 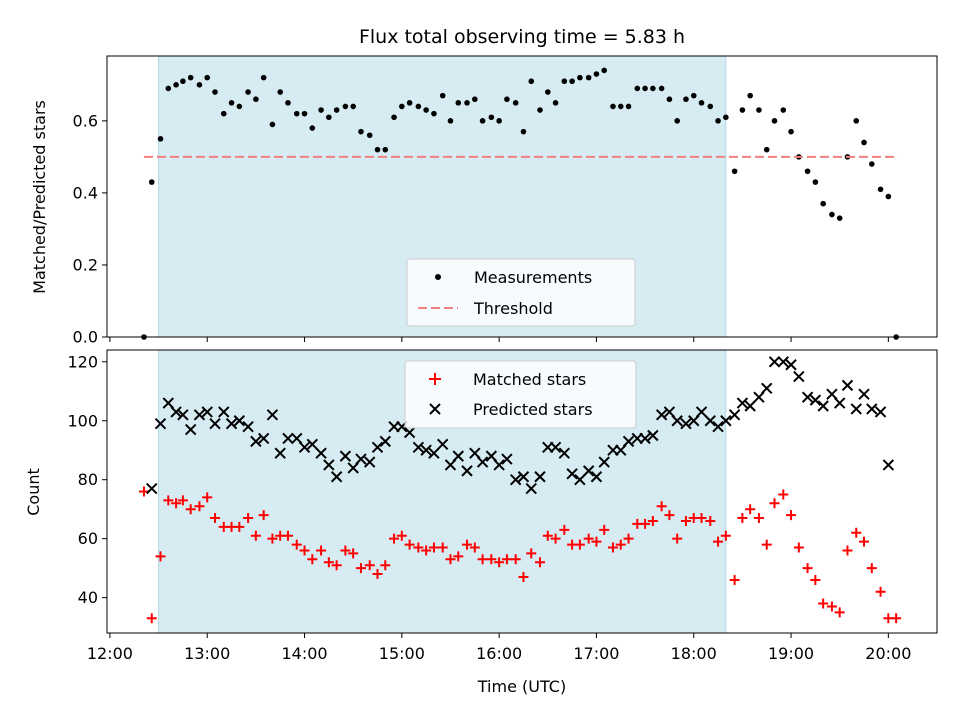 What do you see at coordinates (520, 394) in the screenshot?
I see `counts-legend-box` at bounding box center [520, 394].